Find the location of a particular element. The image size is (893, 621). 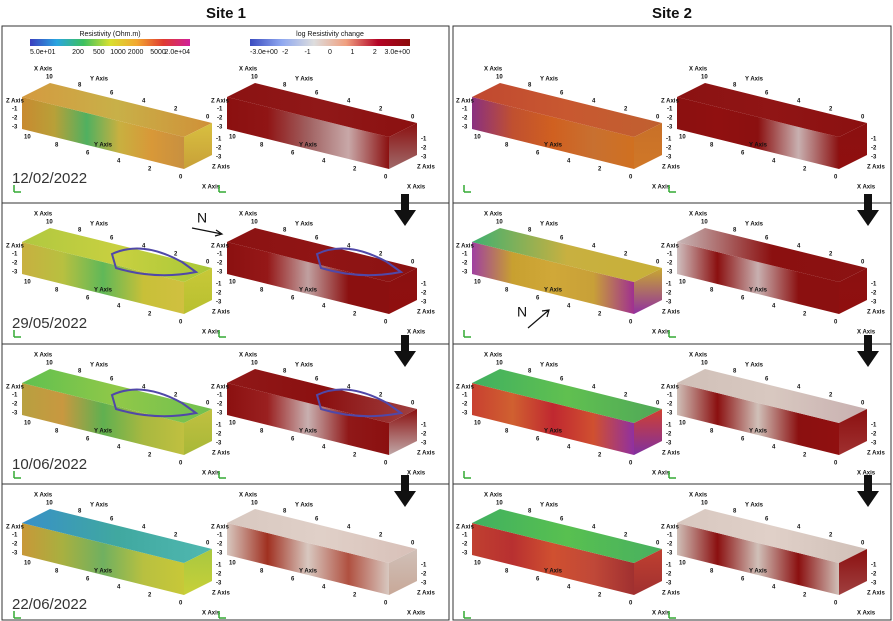

colorbar-label: 2 is located at coordinates (375, 52).